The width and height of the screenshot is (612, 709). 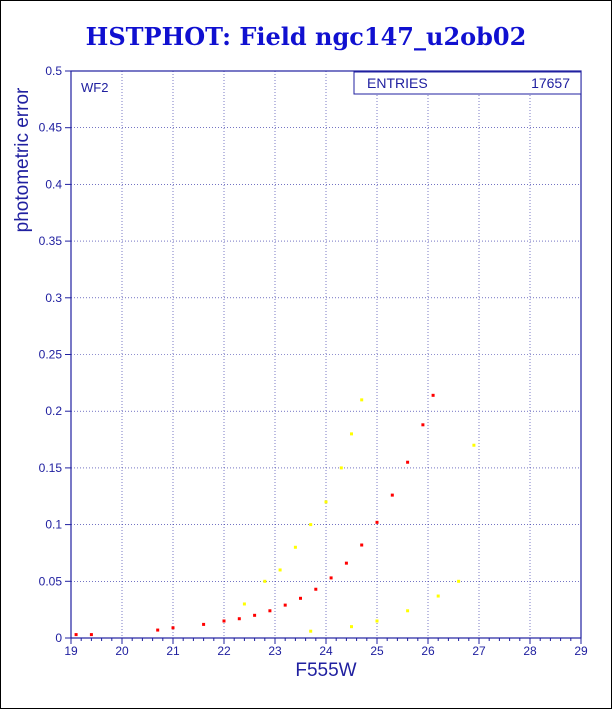 What do you see at coordinates (467, 83) in the screenshot?
I see `stats-box` at bounding box center [467, 83].